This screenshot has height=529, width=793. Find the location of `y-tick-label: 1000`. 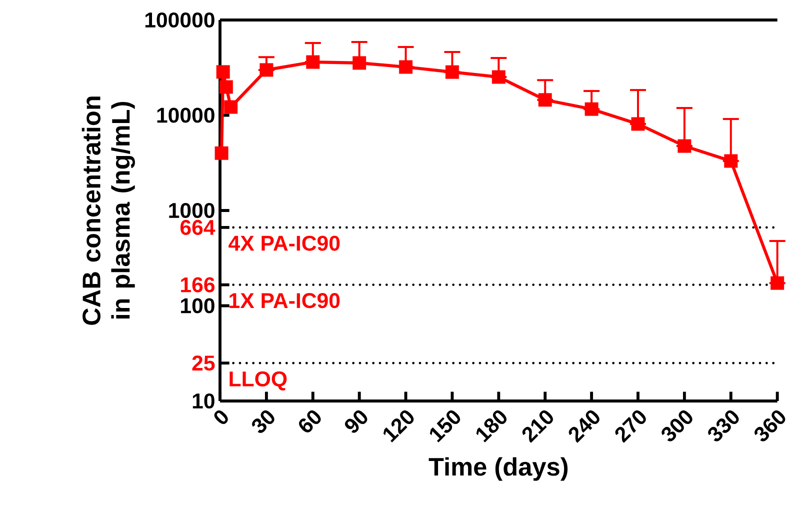

y-tick-label: 1000 is located at coordinates (191, 210).